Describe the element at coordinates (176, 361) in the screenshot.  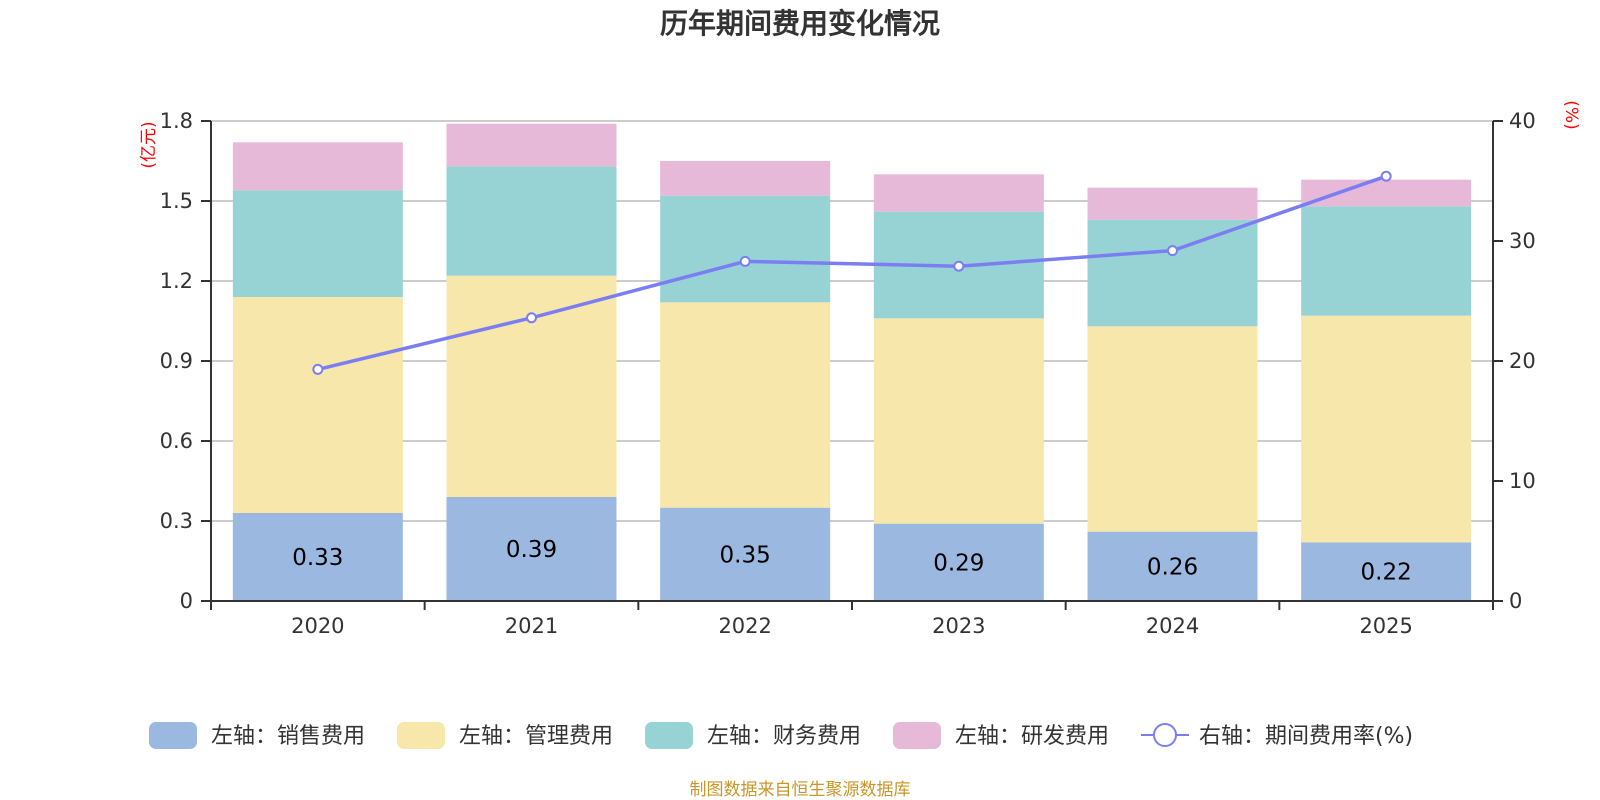
I see `left-tick-label: 0.9` at that location.